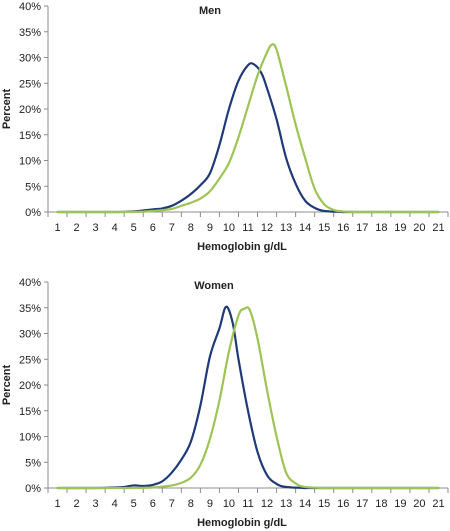 Image resolution: width=450 pixels, height=531 pixels. Describe the element at coordinates (30, 360) in the screenshot. I see `chart-2-y-tick-label: 25%` at that location.